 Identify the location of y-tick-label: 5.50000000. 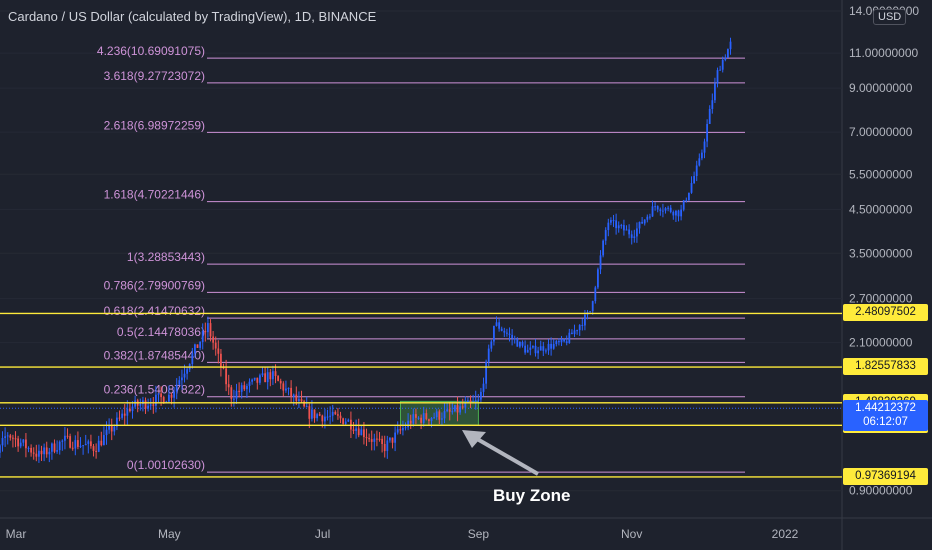
(881, 174).